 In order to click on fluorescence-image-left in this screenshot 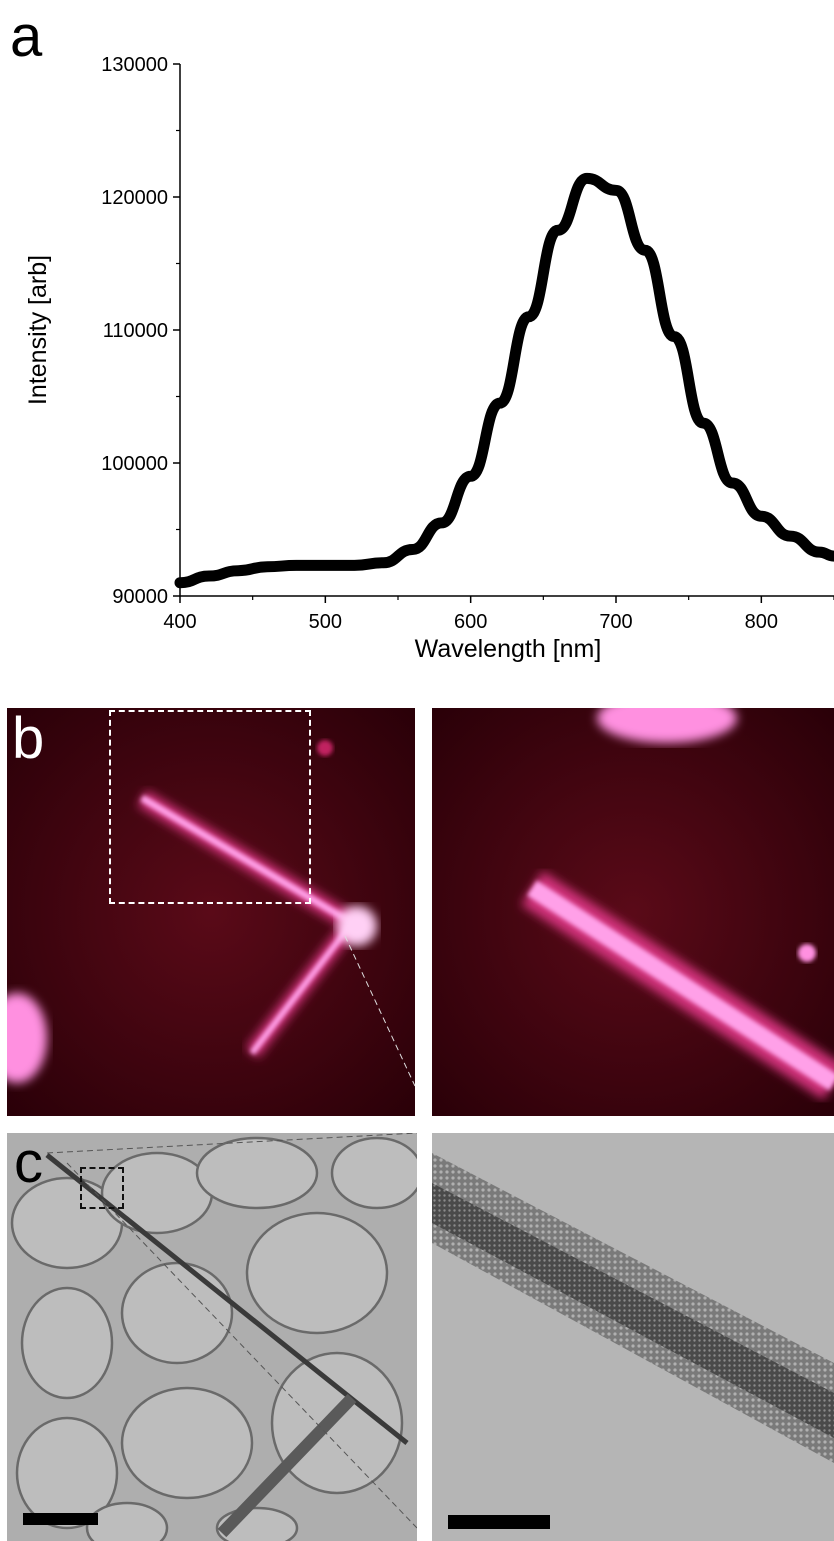, I will do `click(211, 912)`.